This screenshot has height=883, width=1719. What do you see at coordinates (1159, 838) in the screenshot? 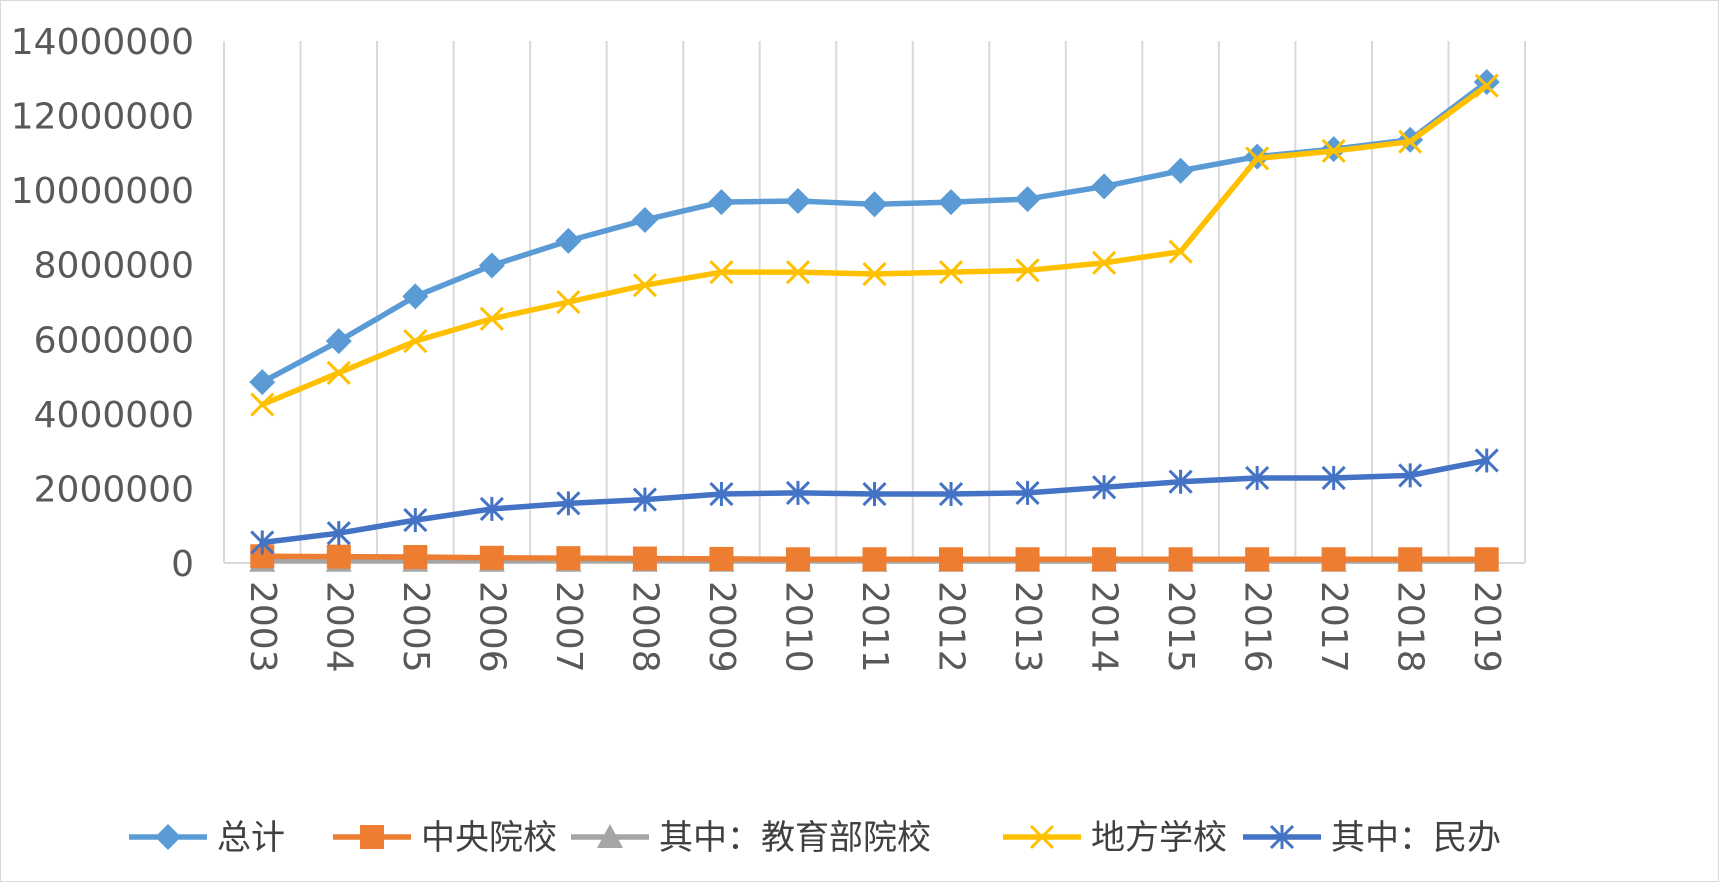
I see `legend-label: 地方学校` at bounding box center [1159, 838].